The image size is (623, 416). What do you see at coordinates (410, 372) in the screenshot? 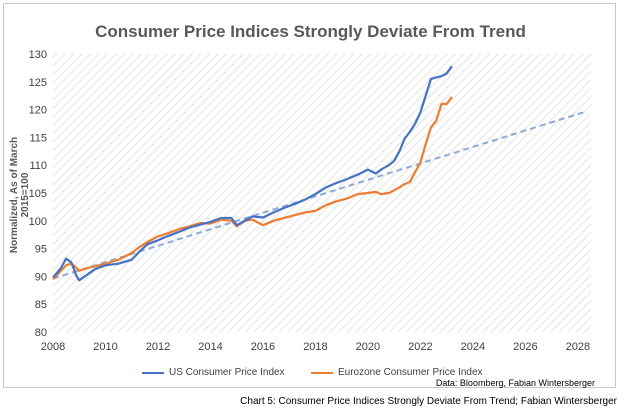
I see `legend-label-eurozone: Eurozone Consumer Price Index` at bounding box center [410, 372].